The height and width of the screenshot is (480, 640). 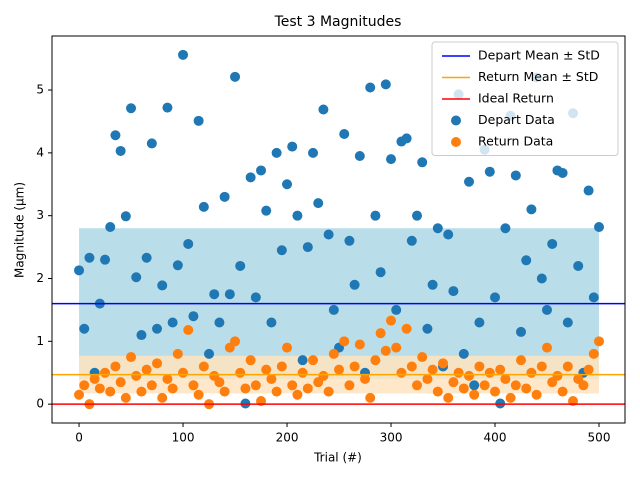 What do you see at coordinates (40, 90) in the screenshot?
I see `y-tick-label: 5` at bounding box center [40, 90].